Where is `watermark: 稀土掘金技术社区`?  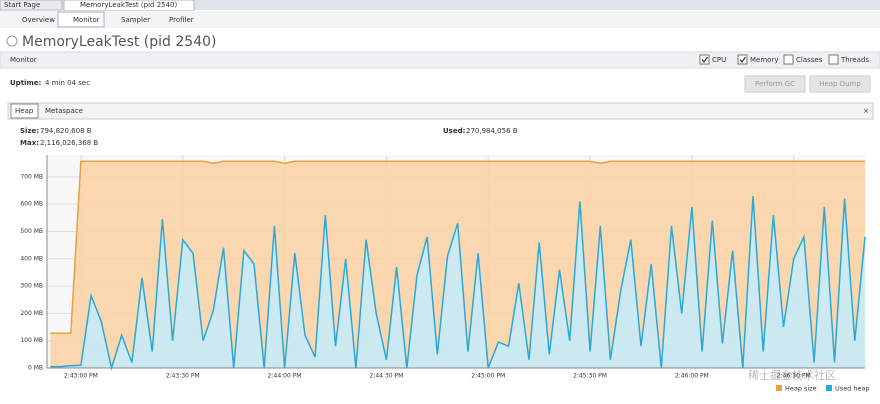
watermark: 稀土掘金技术社区 is located at coordinates (792, 375).